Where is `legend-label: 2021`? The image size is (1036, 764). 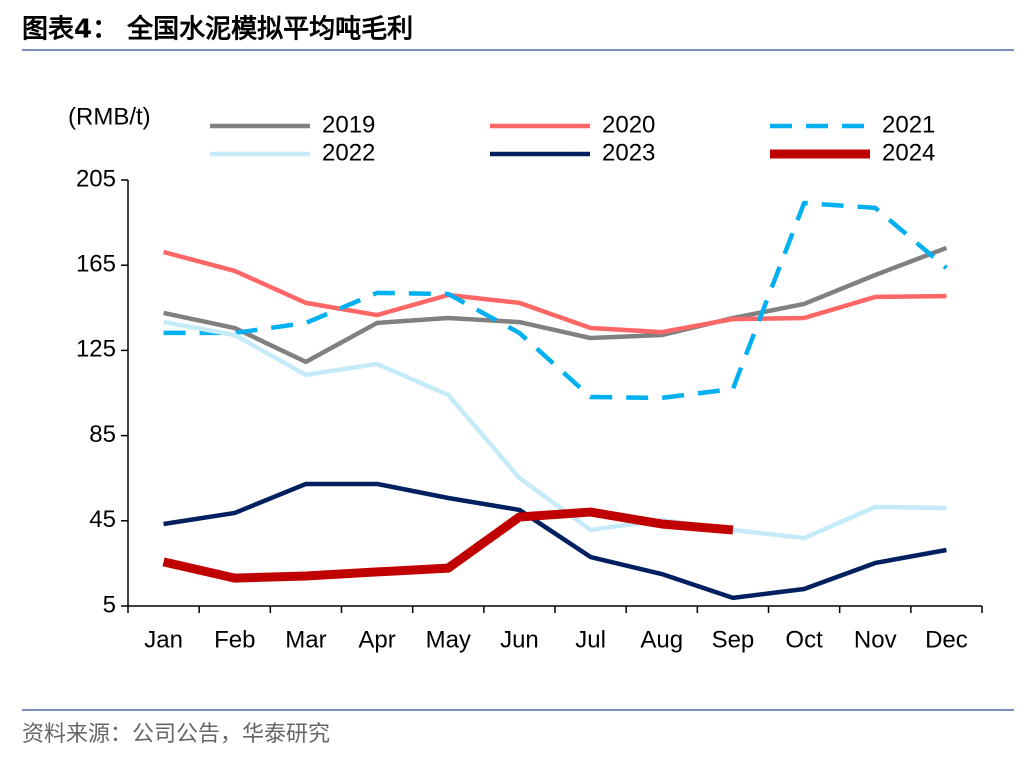 legend-label: 2021 is located at coordinates (908, 124).